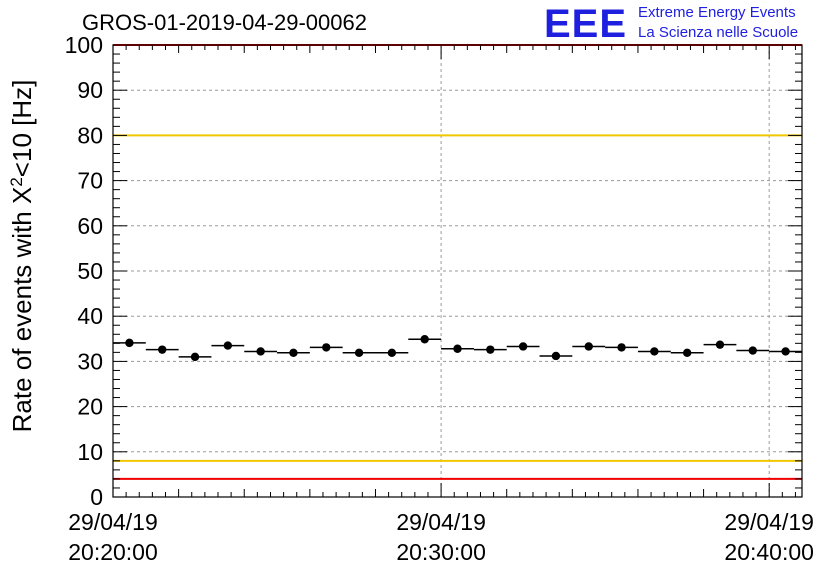  What do you see at coordinates (96, 497) in the screenshot?
I see `y-tick-label: 0` at bounding box center [96, 497].